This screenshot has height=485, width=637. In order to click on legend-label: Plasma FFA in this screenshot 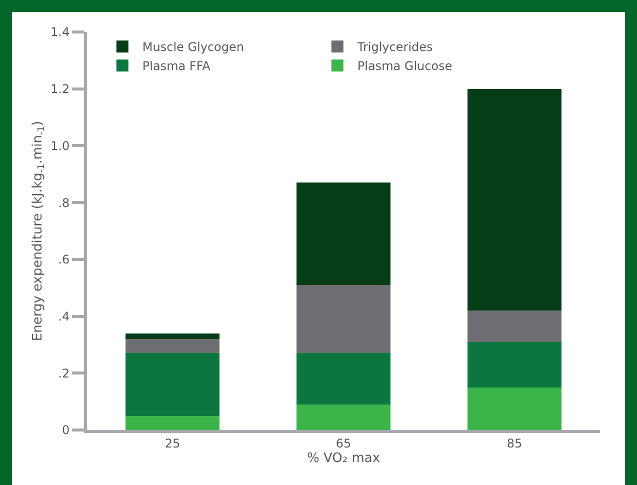, I will do `click(177, 66)`.